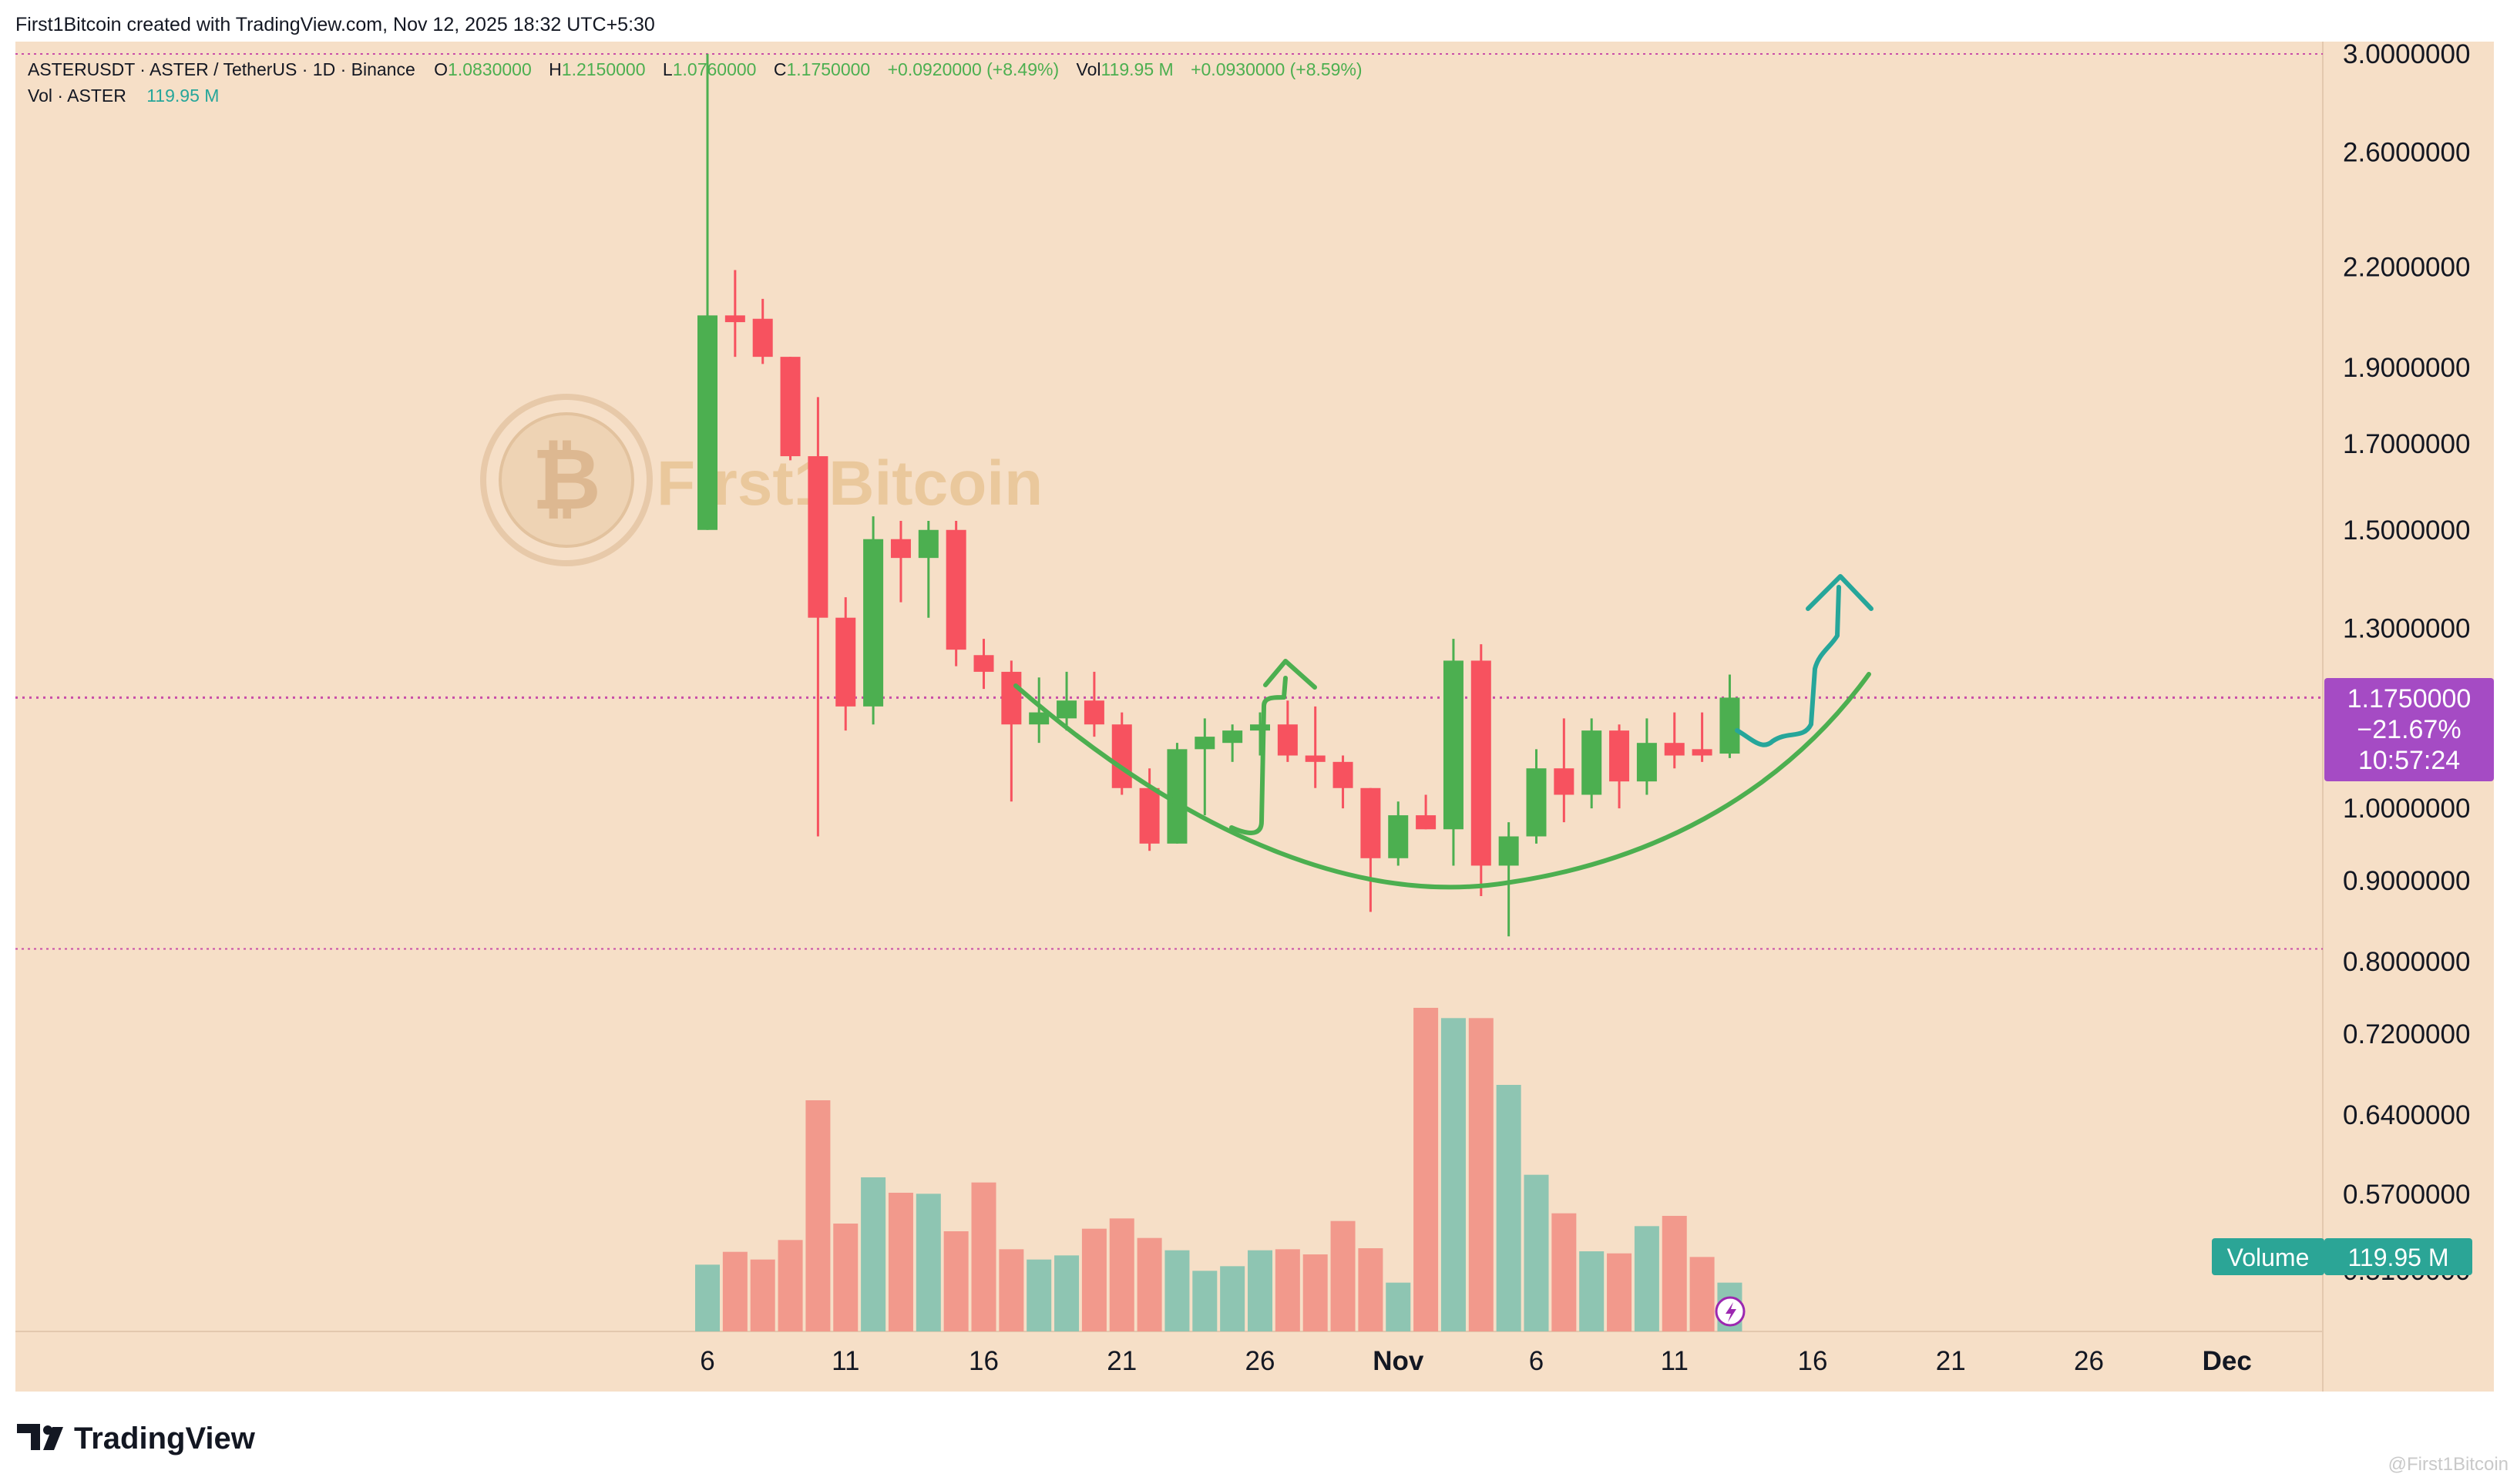 The width and height of the screenshot is (2517, 1484). What do you see at coordinates (2406, 962) in the screenshot?
I see `price-tick-label: 0.8000000` at bounding box center [2406, 962].